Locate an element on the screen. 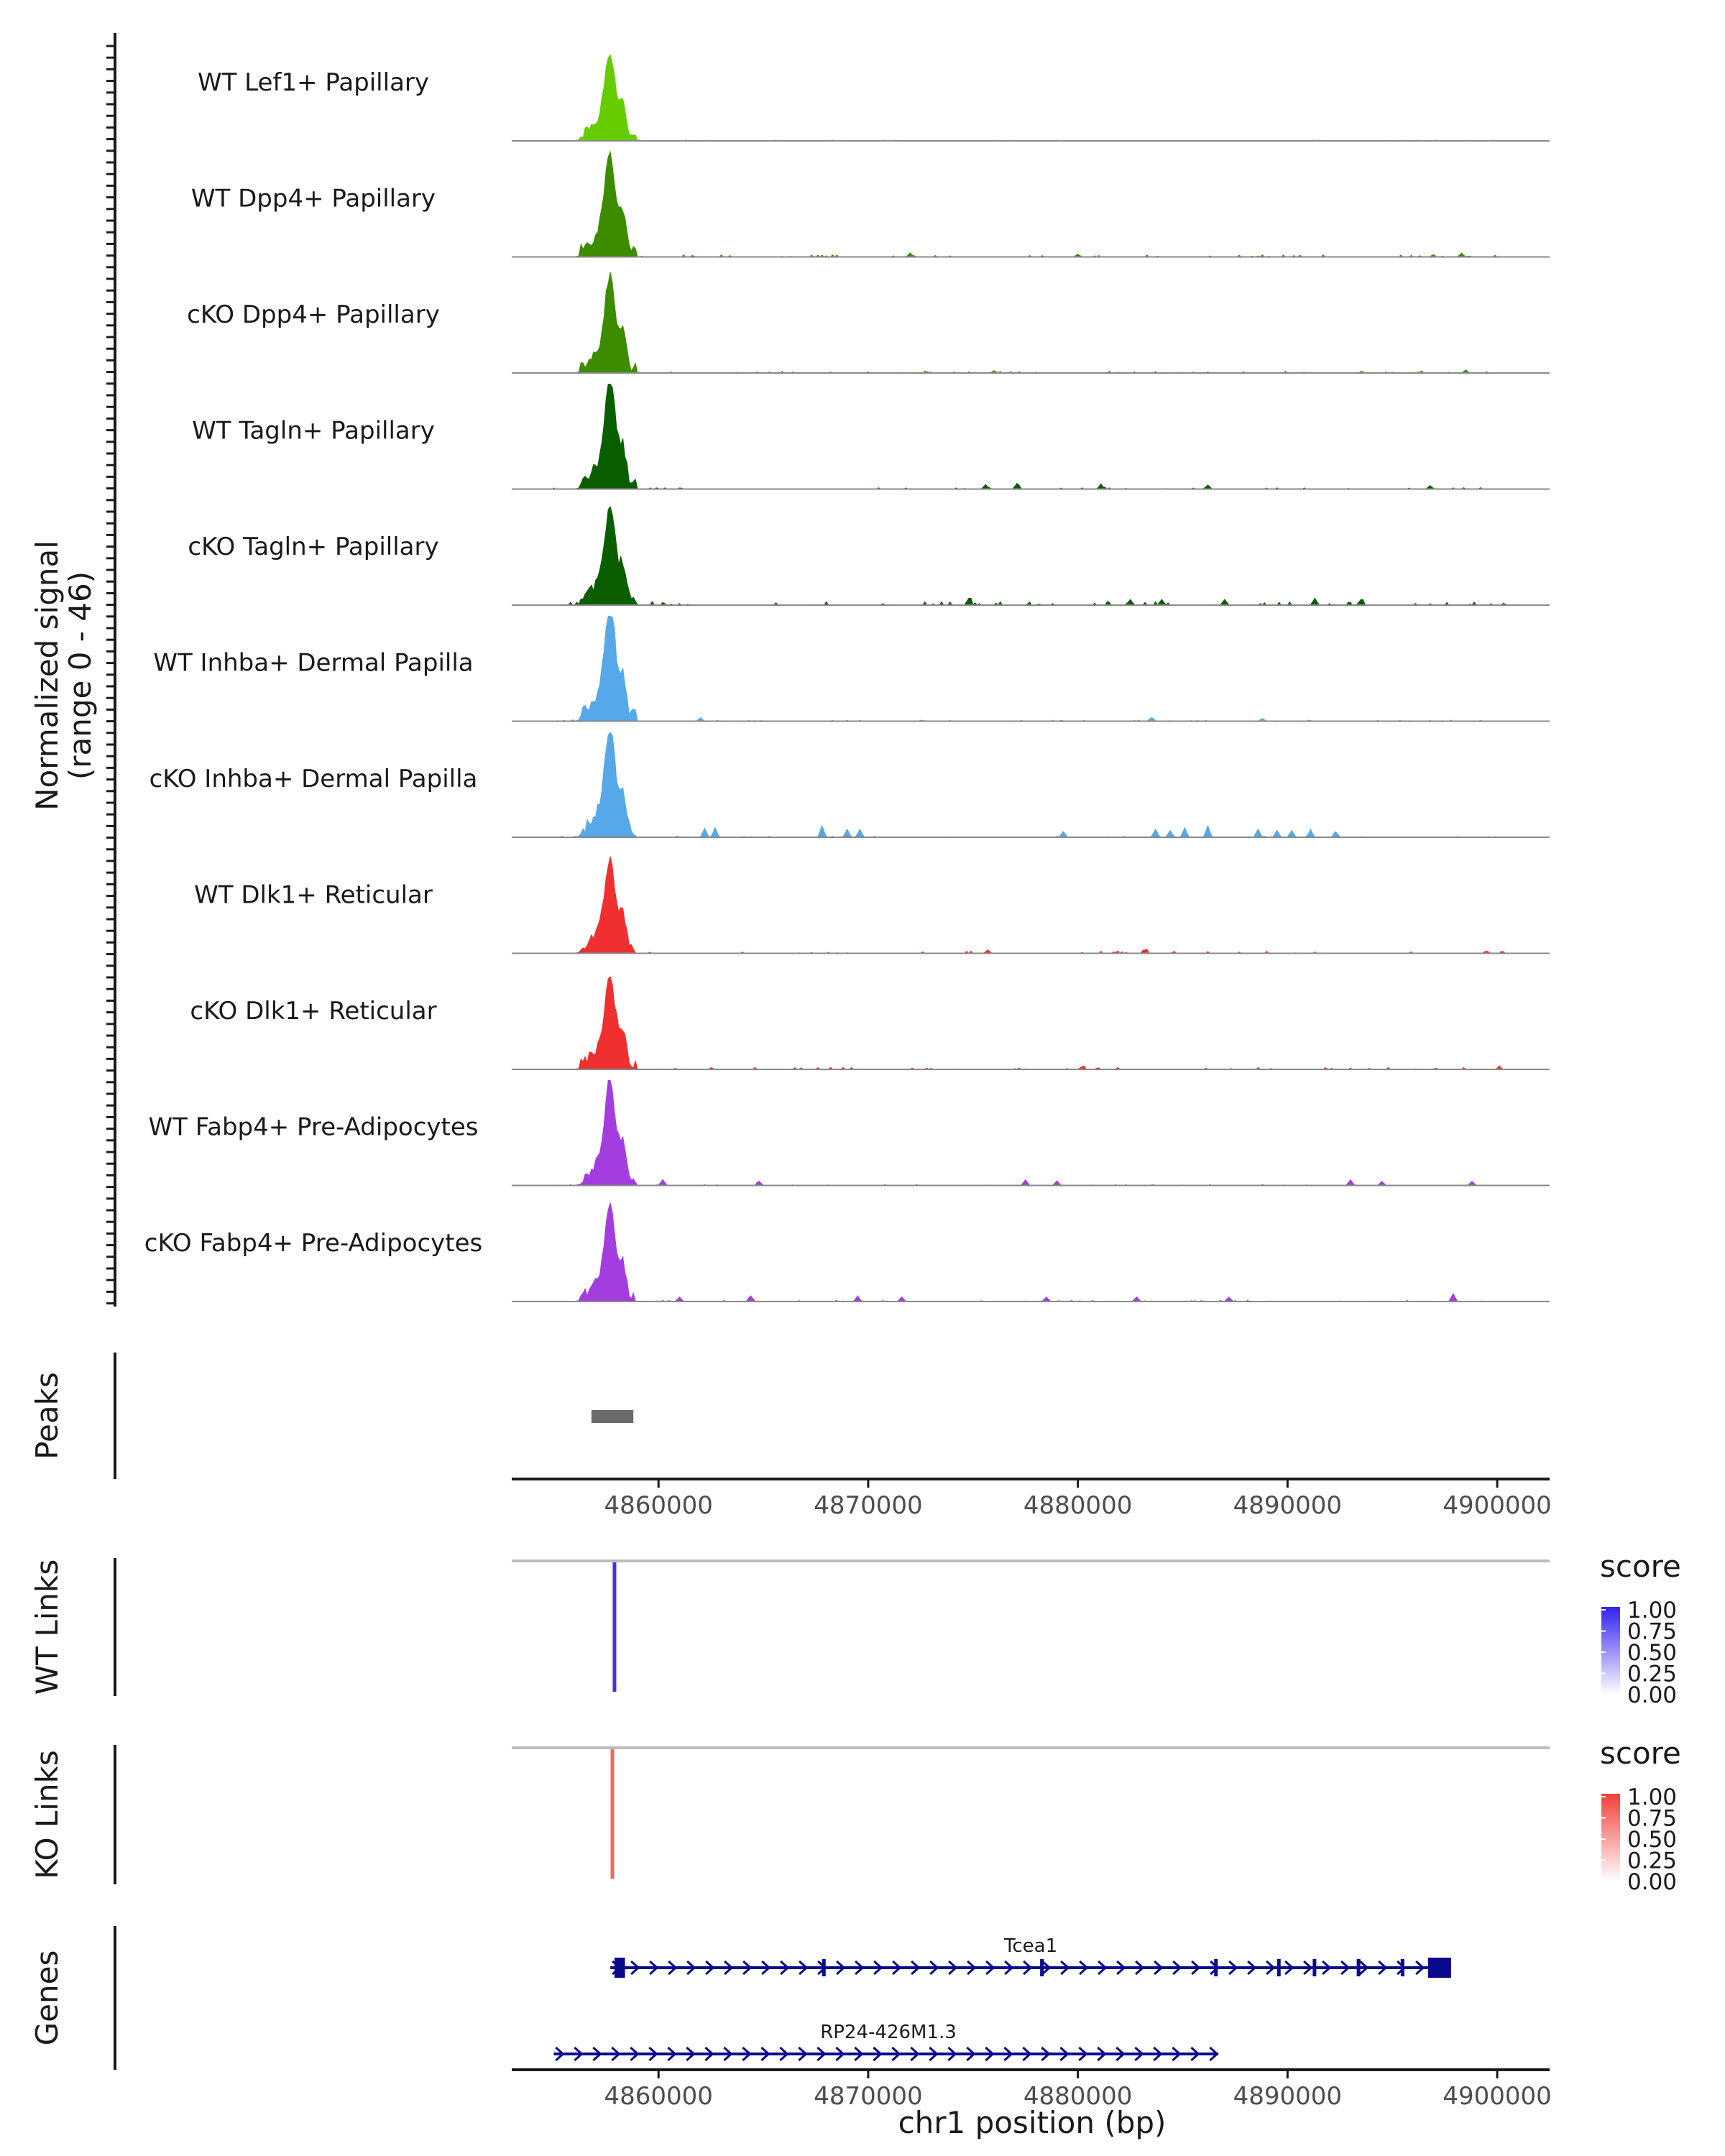 Image resolution: width=1725 pixels, height=2156 pixels. score-legend-2: score 1.000.750.500.250.00 is located at coordinates (1640, 1816).